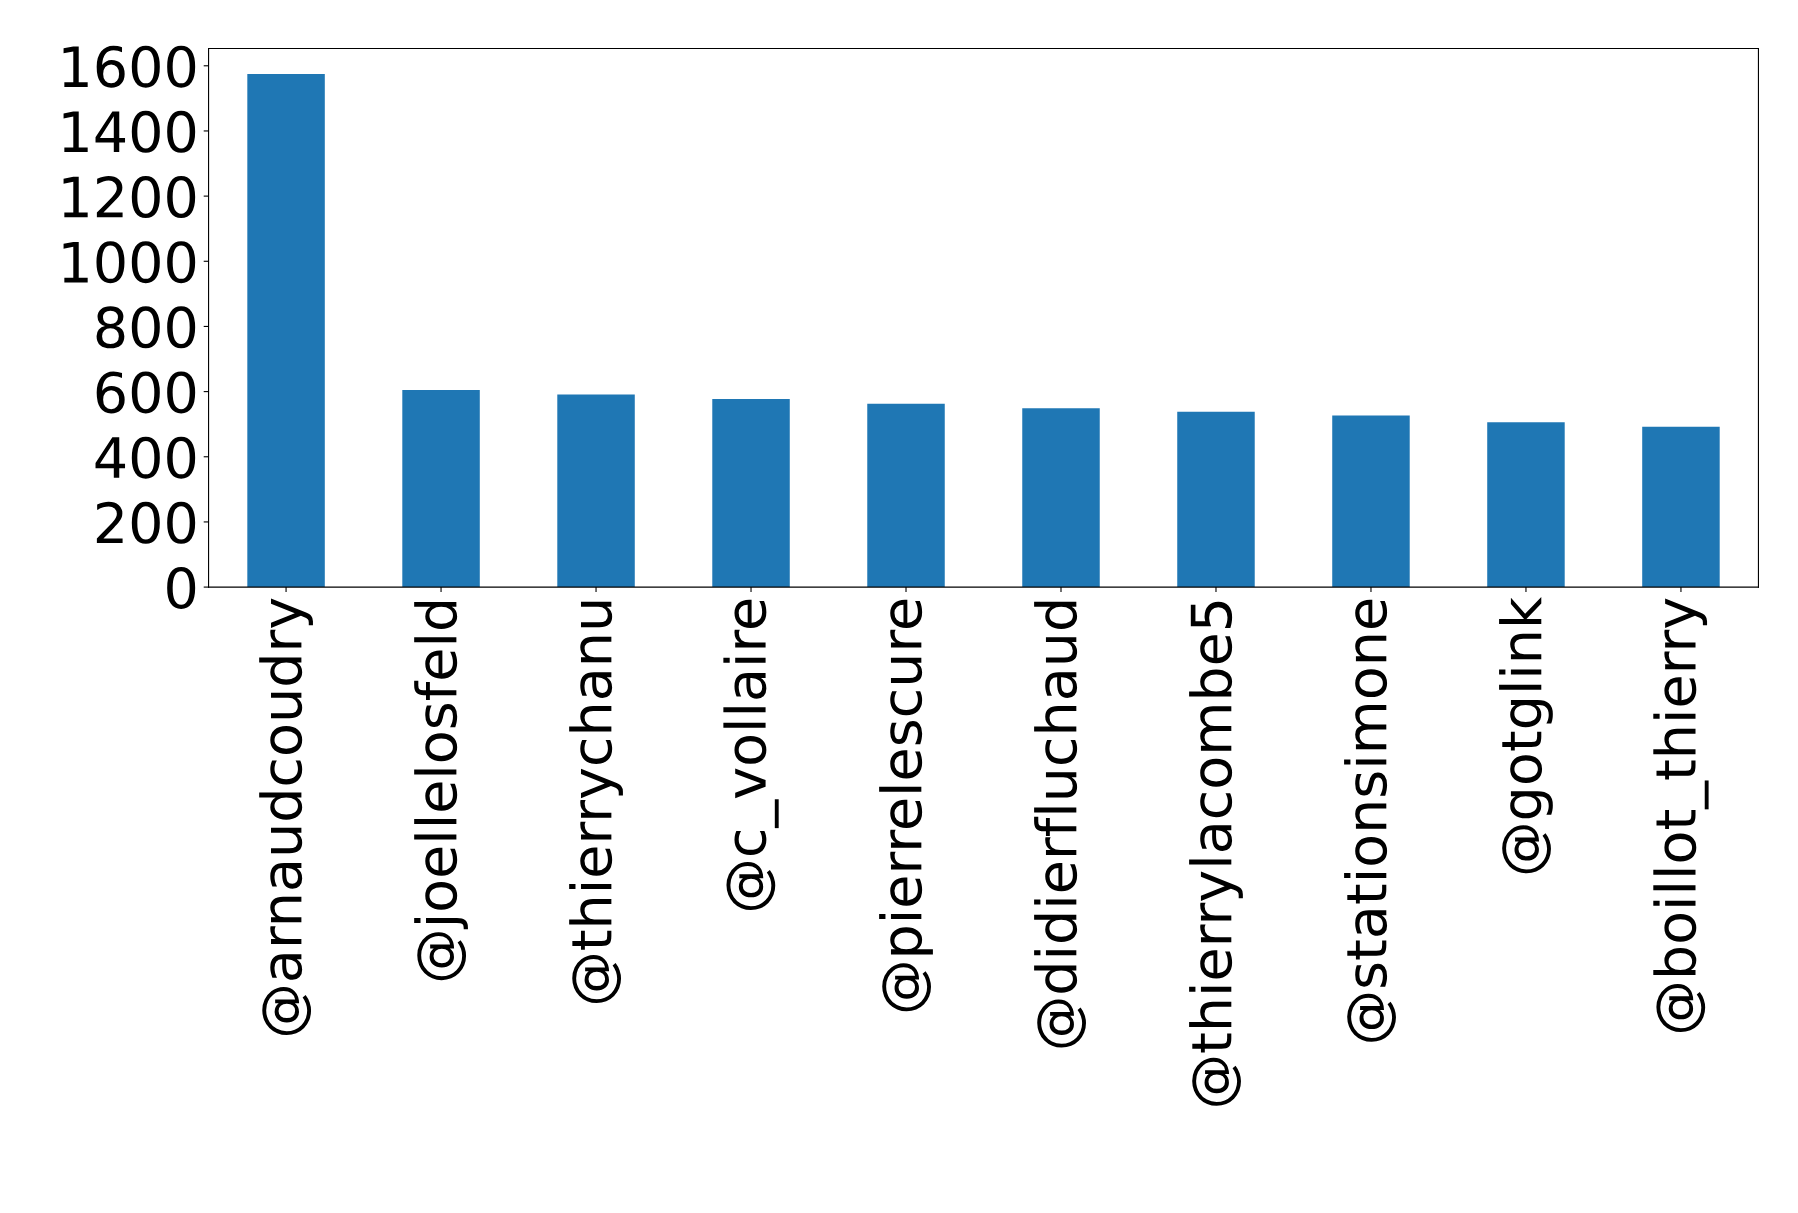 The height and width of the screenshot is (1213, 1798). Describe the element at coordinates (1060, 824) in the screenshot. I see `x-tick-label: @didierfluchaud` at that location.